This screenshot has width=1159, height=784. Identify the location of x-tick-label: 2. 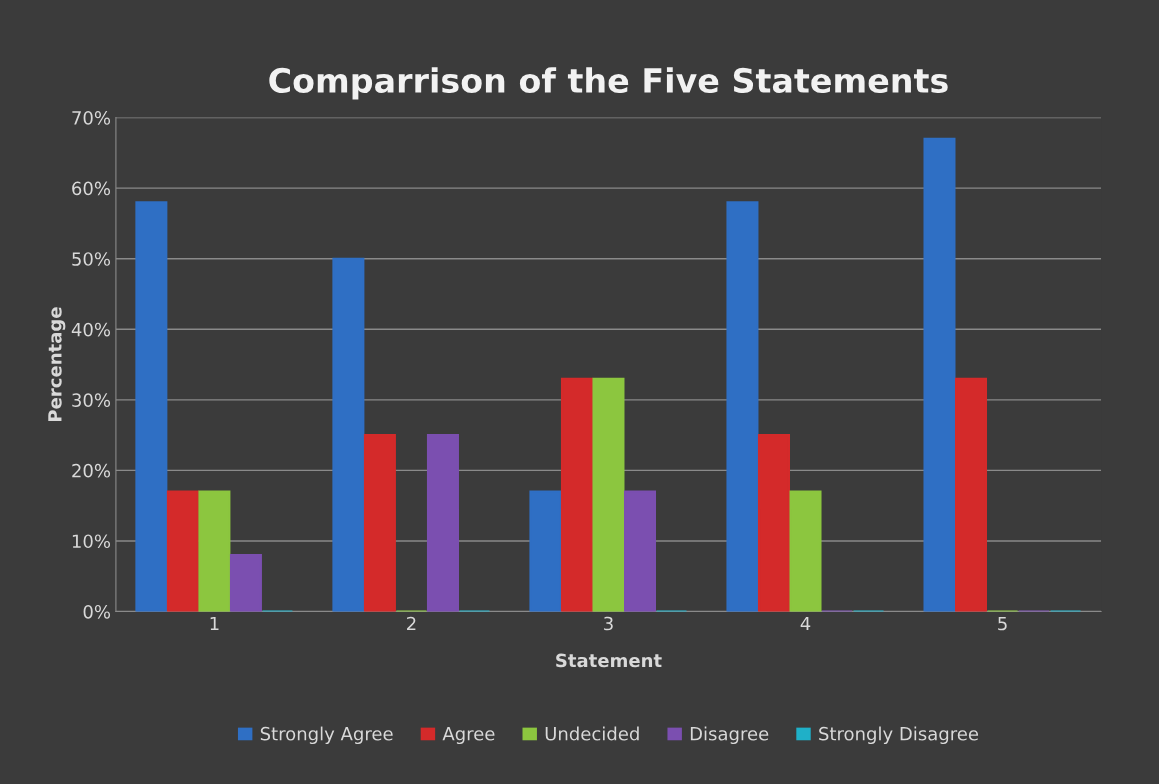
(411, 623).